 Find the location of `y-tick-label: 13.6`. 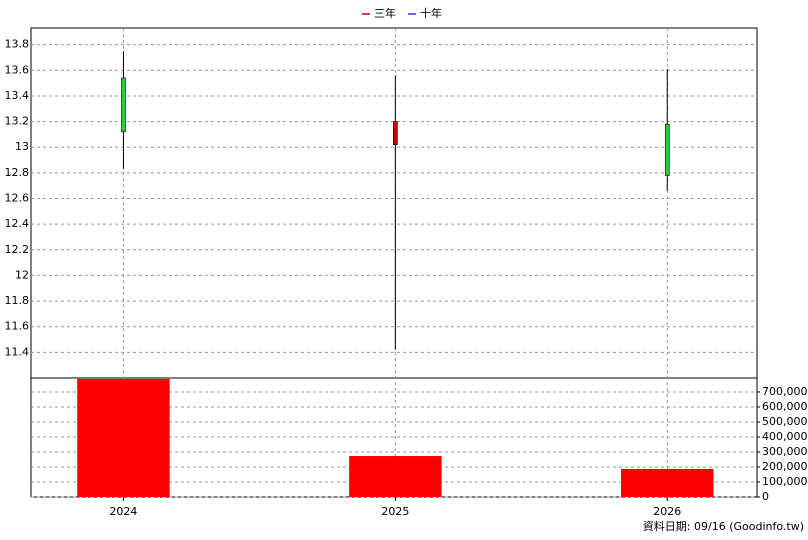

y-tick-label: 13.6 is located at coordinates (17, 69).